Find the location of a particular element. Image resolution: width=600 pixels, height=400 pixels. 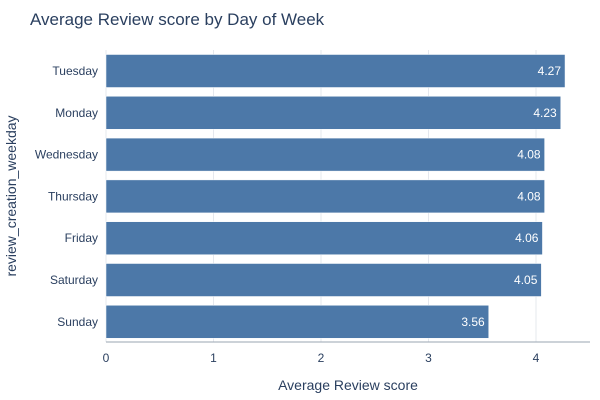

bar-value-label: 3.56 is located at coordinates (473, 322).